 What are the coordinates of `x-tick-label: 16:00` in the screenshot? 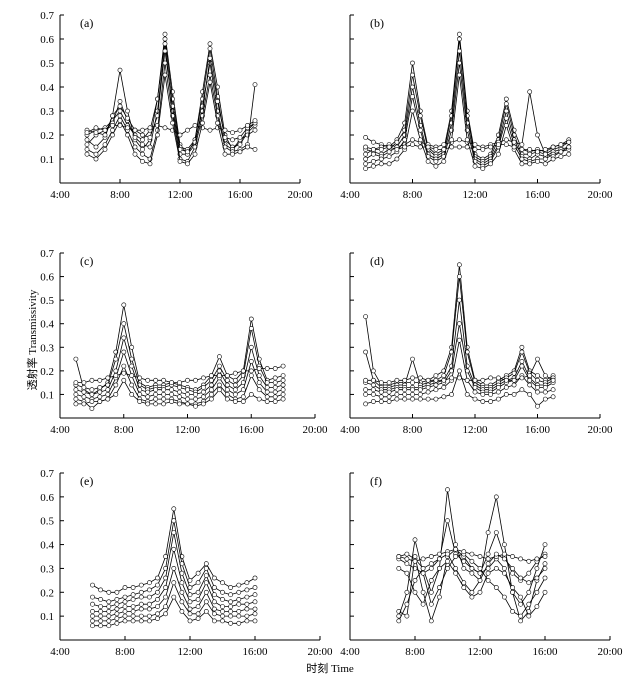 It's located at (538, 430).